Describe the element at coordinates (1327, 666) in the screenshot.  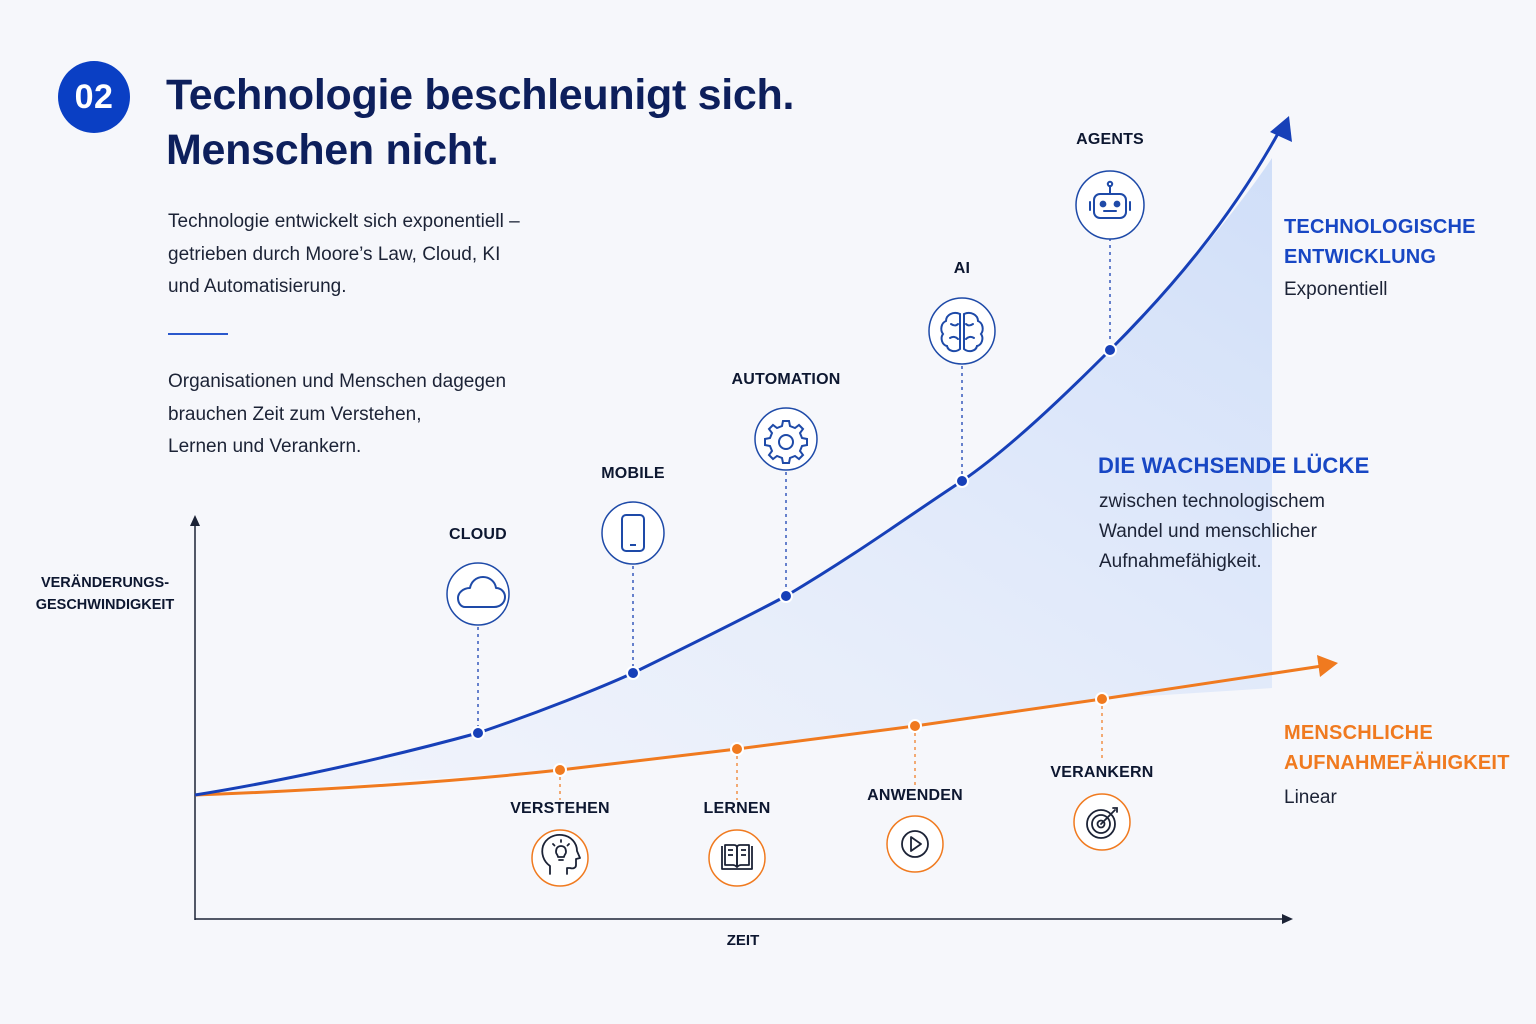
I see `human-curve-arrow` at that location.